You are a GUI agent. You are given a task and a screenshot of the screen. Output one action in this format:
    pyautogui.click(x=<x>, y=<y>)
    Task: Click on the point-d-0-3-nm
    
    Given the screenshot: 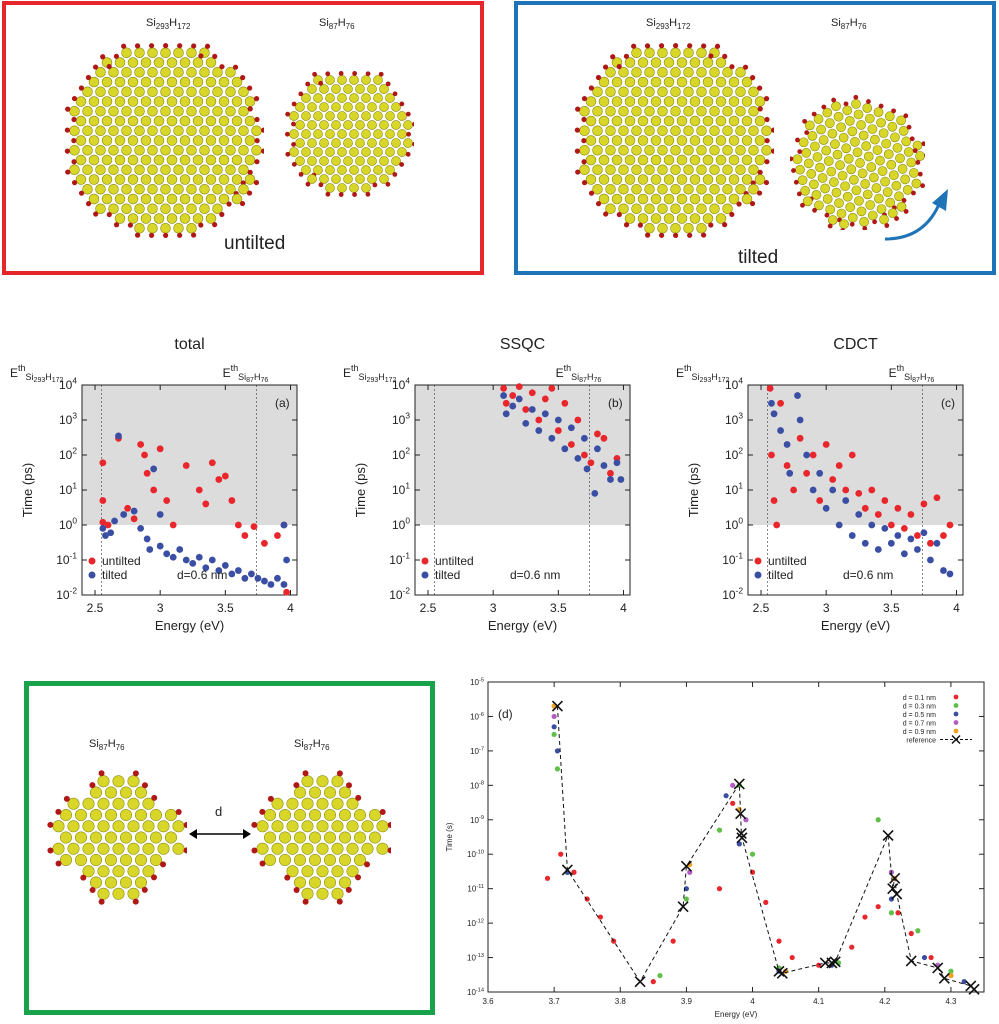 What is the action you would take?
    pyautogui.click(x=557, y=769)
    